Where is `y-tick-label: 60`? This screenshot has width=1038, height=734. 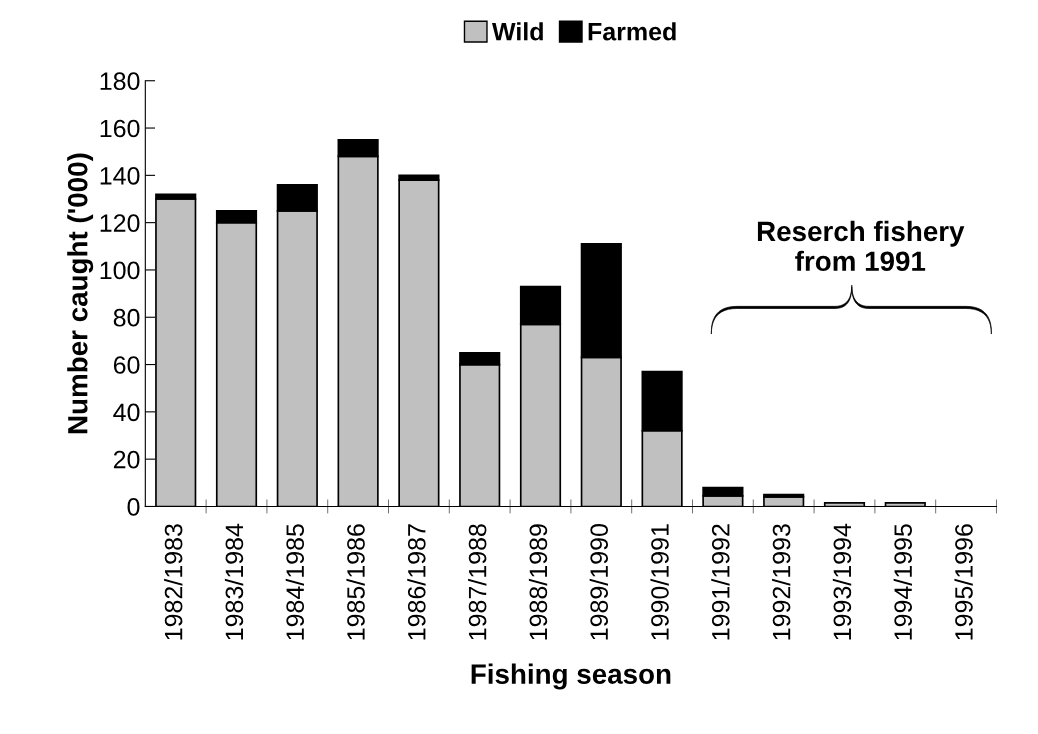
y-tick-label: 60 is located at coordinates (126, 365).